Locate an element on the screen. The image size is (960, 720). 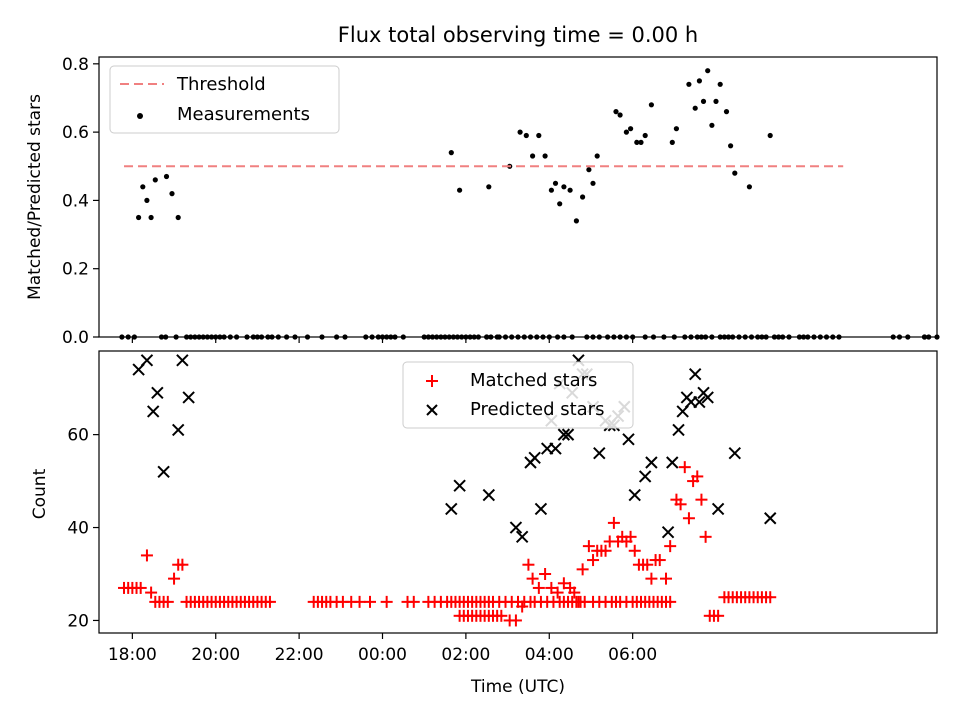
chart-title: Flux total observing time = 0.00 h is located at coordinates (518, 35).